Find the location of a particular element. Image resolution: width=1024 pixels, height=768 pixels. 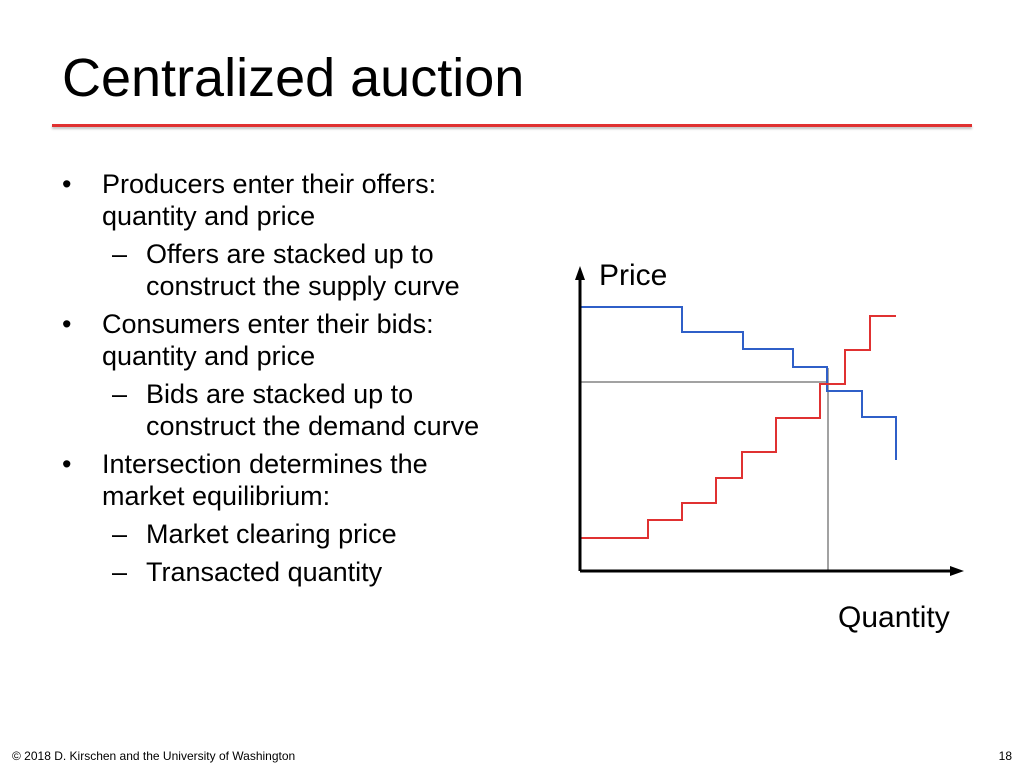

x-axis-arrow-icon is located at coordinates (957, 571).